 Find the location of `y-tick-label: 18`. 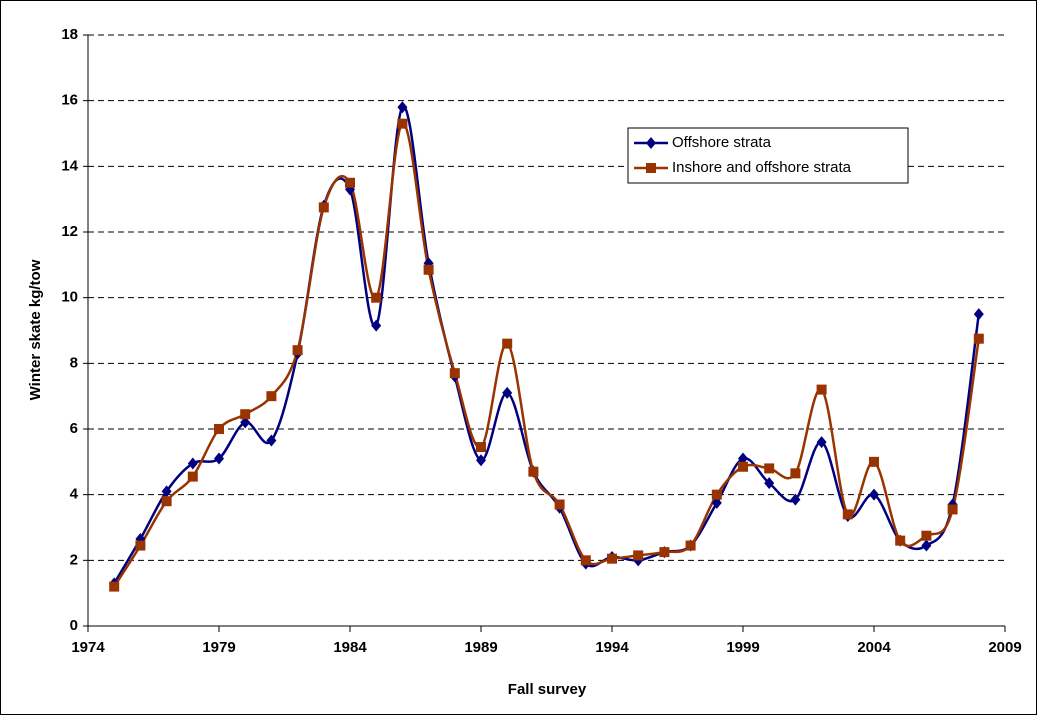

y-tick-label: 18 is located at coordinates (69, 34).